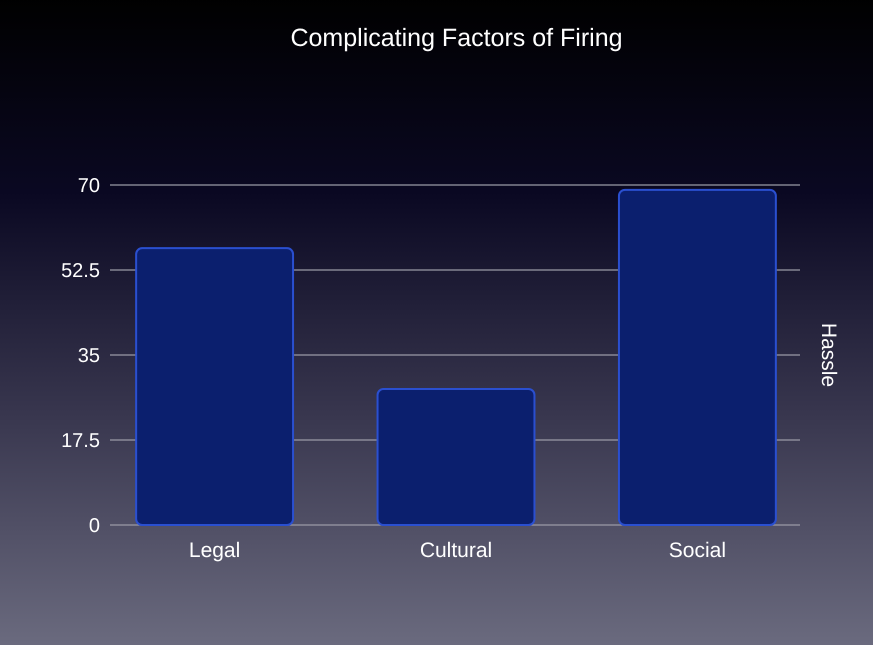  What do you see at coordinates (697, 550) in the screenshot?
I see `x-tick-label: Social` at bounding box center [697, 550].